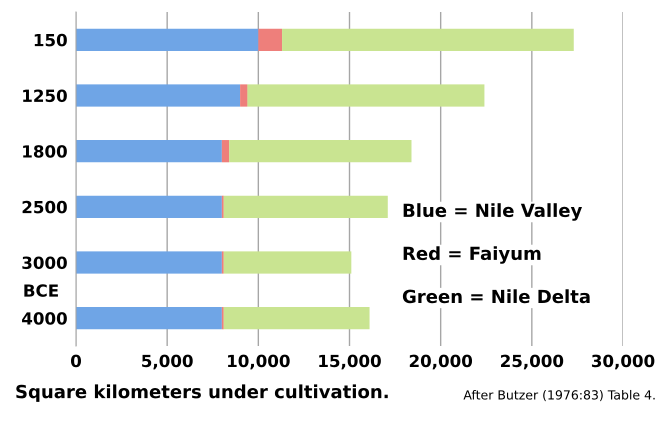 The image size is (670, 421). I want to click on x-tick-label: 0, so click(76, 361).